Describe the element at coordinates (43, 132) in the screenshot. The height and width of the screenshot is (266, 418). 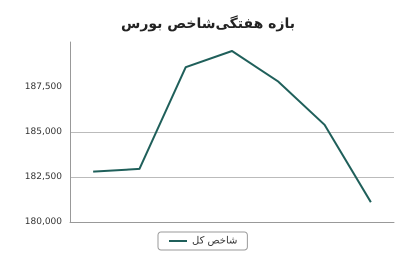
I see `y-tick-label: 185,000` at that location.